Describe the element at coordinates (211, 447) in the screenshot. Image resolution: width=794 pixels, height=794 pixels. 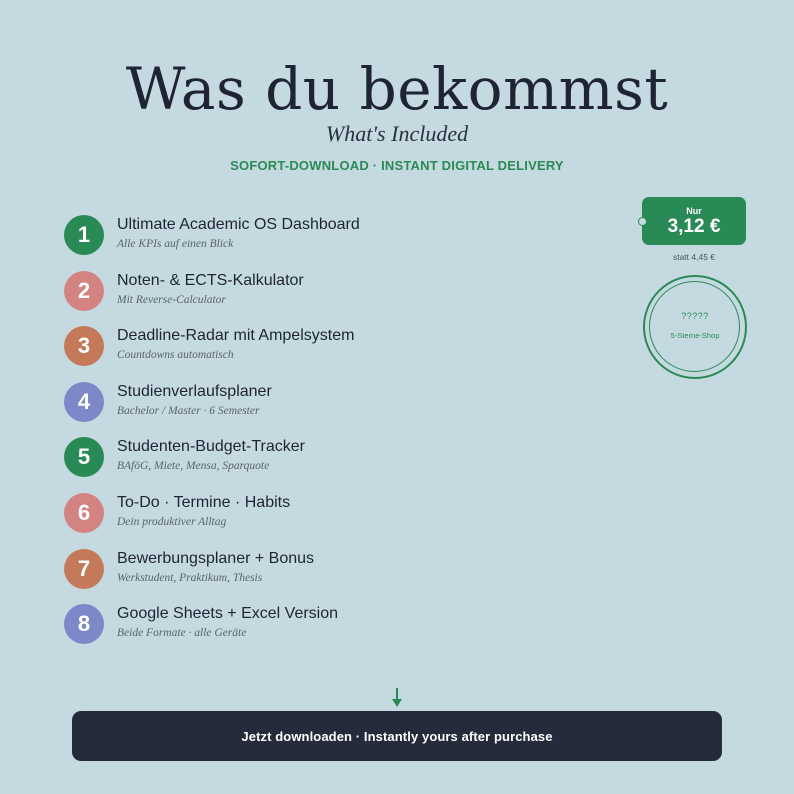
I see `item-title: Studenten-Budget-Tracker` at that location.